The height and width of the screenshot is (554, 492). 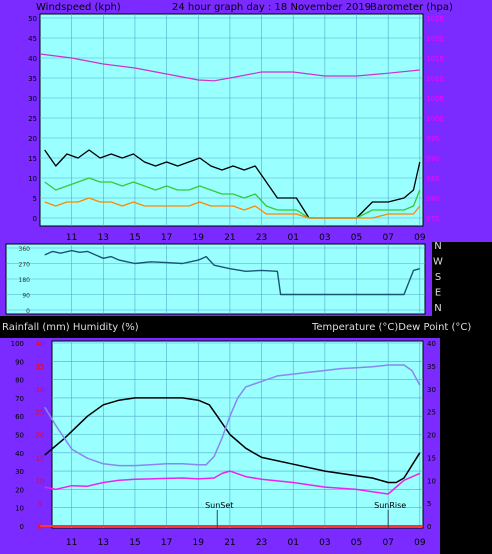 I want to click on rainfall-y-tick-label: 25, so click(x=40, y=413).